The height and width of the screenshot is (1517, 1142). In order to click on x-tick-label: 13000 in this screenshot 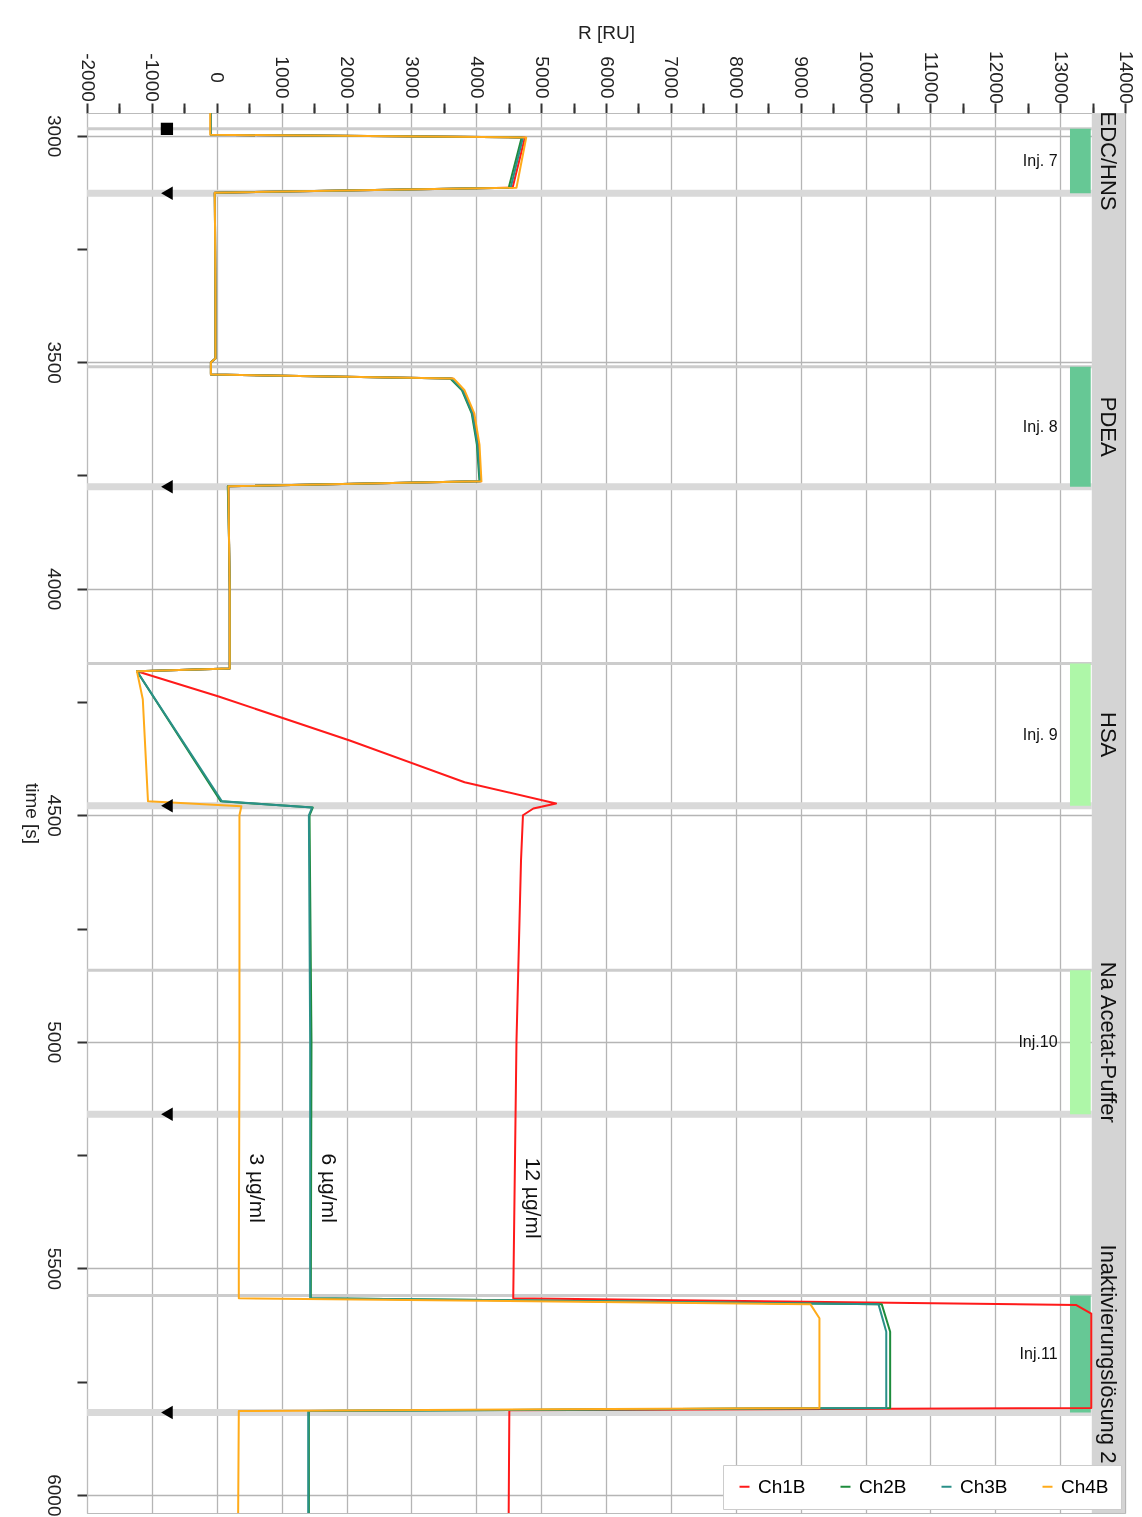, I will do `click(1061, 77)`.